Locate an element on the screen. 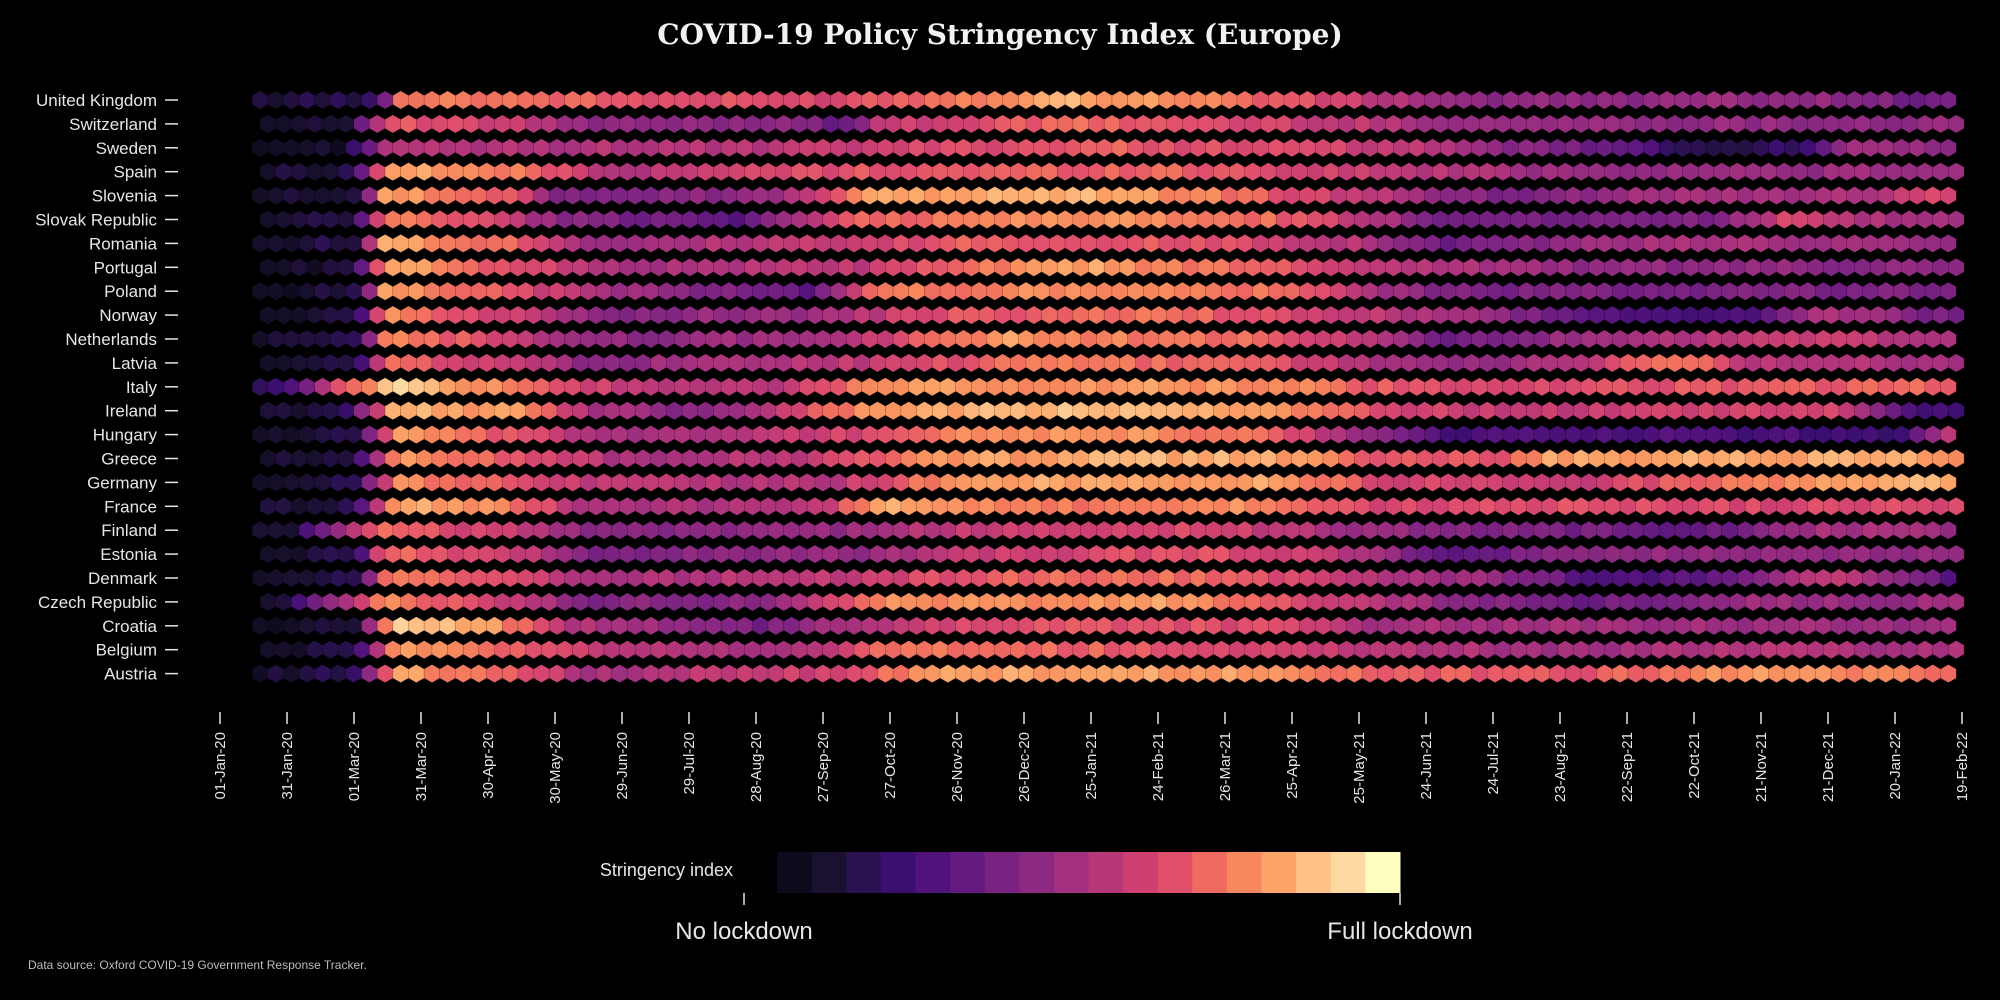  x-tick-label: 30-Apr-20 is located at coordinates (488, 765).